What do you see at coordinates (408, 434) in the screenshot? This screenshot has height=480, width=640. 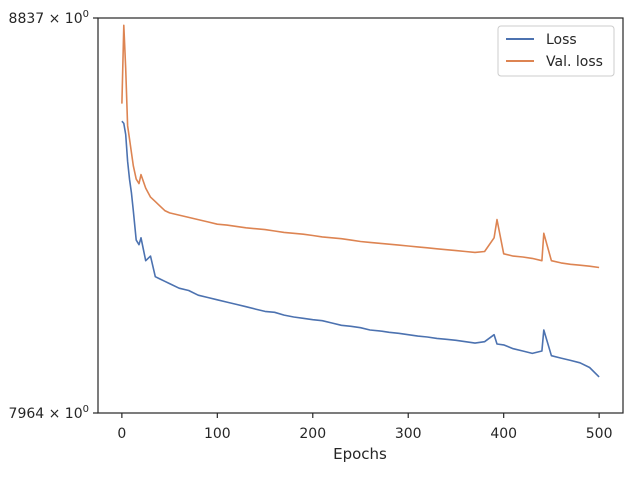 I see `x-tick-label: 300` at bounding box center [408, 434].